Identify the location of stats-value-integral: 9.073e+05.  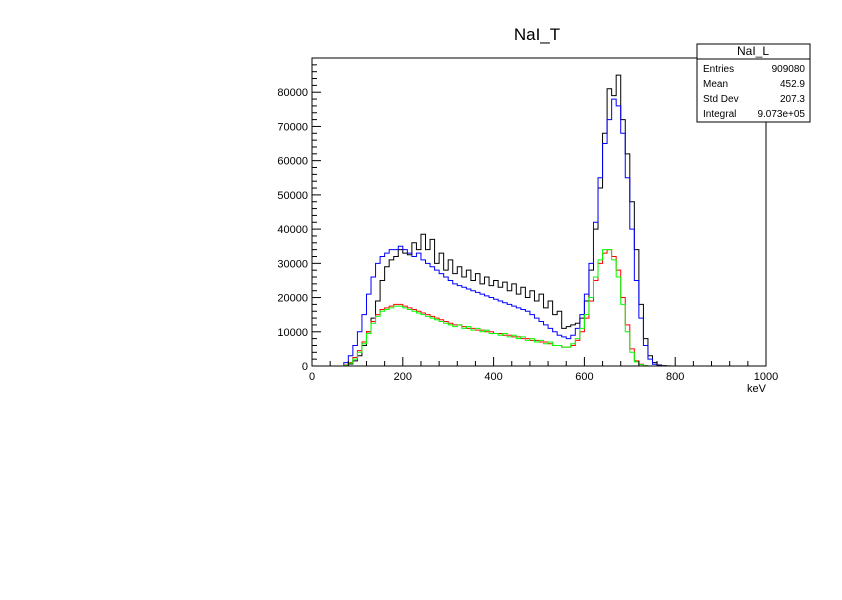
(781, 114).